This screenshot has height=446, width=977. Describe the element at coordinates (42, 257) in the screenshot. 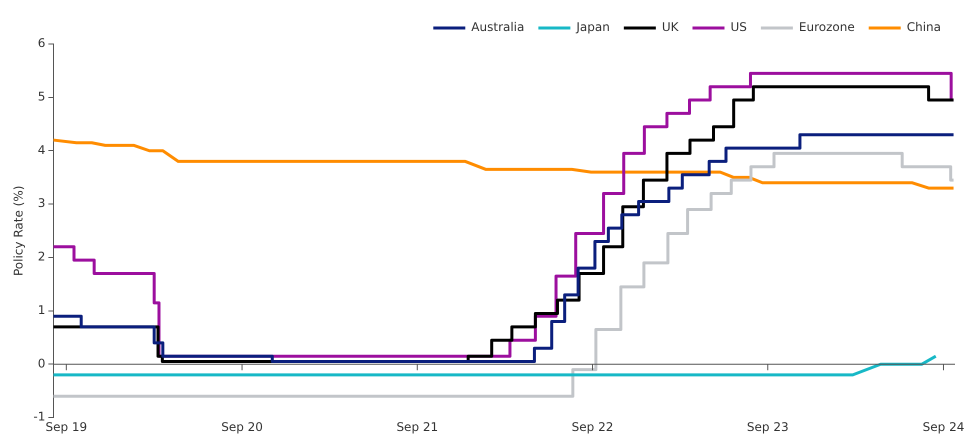

I see `y-tick-label: 2` at that location.